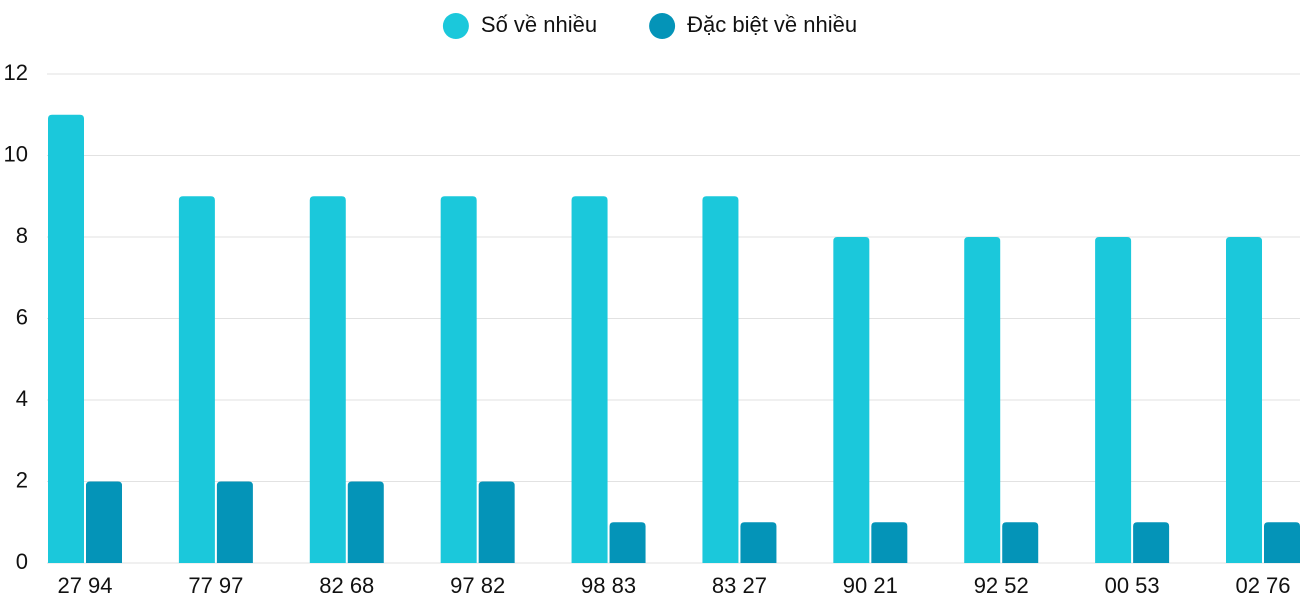 Image resolution: width=1300 pixels, height=600 pixels. What do you see at coordinates (772, 24) in the screenshot?
I see `legend-label: Đặc biệt về nhiều` at bounding box center [772, 24].